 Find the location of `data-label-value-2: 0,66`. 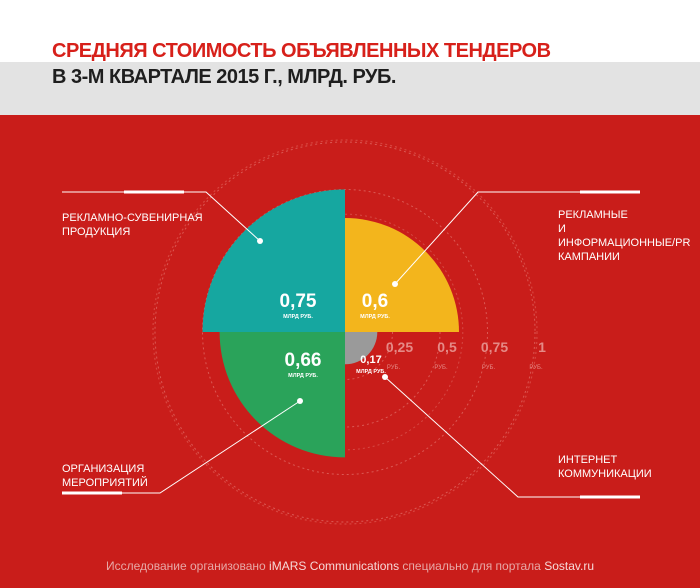

data-label-value-2: 0,66 is located at coordinates (303, 360).